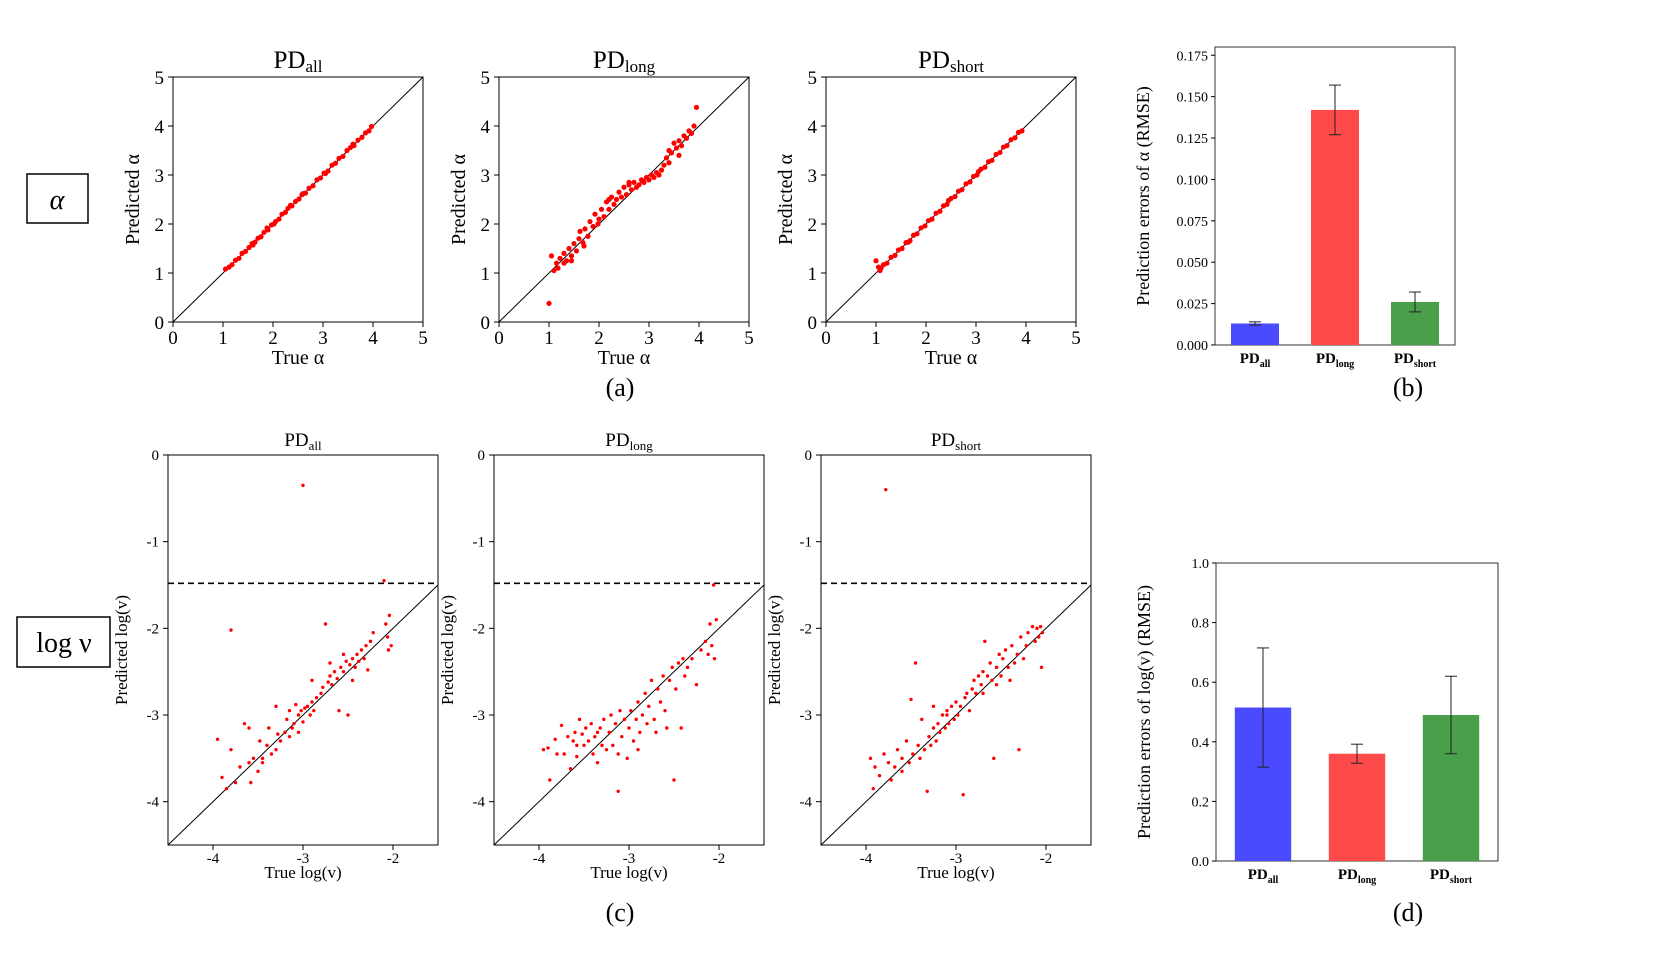 The width and height of the screenshot is (1661, 961). What do you see at coordinates (866, 859) in the screenshot?
I see `x-tick-label: -4` at bounding box center [866, 859].